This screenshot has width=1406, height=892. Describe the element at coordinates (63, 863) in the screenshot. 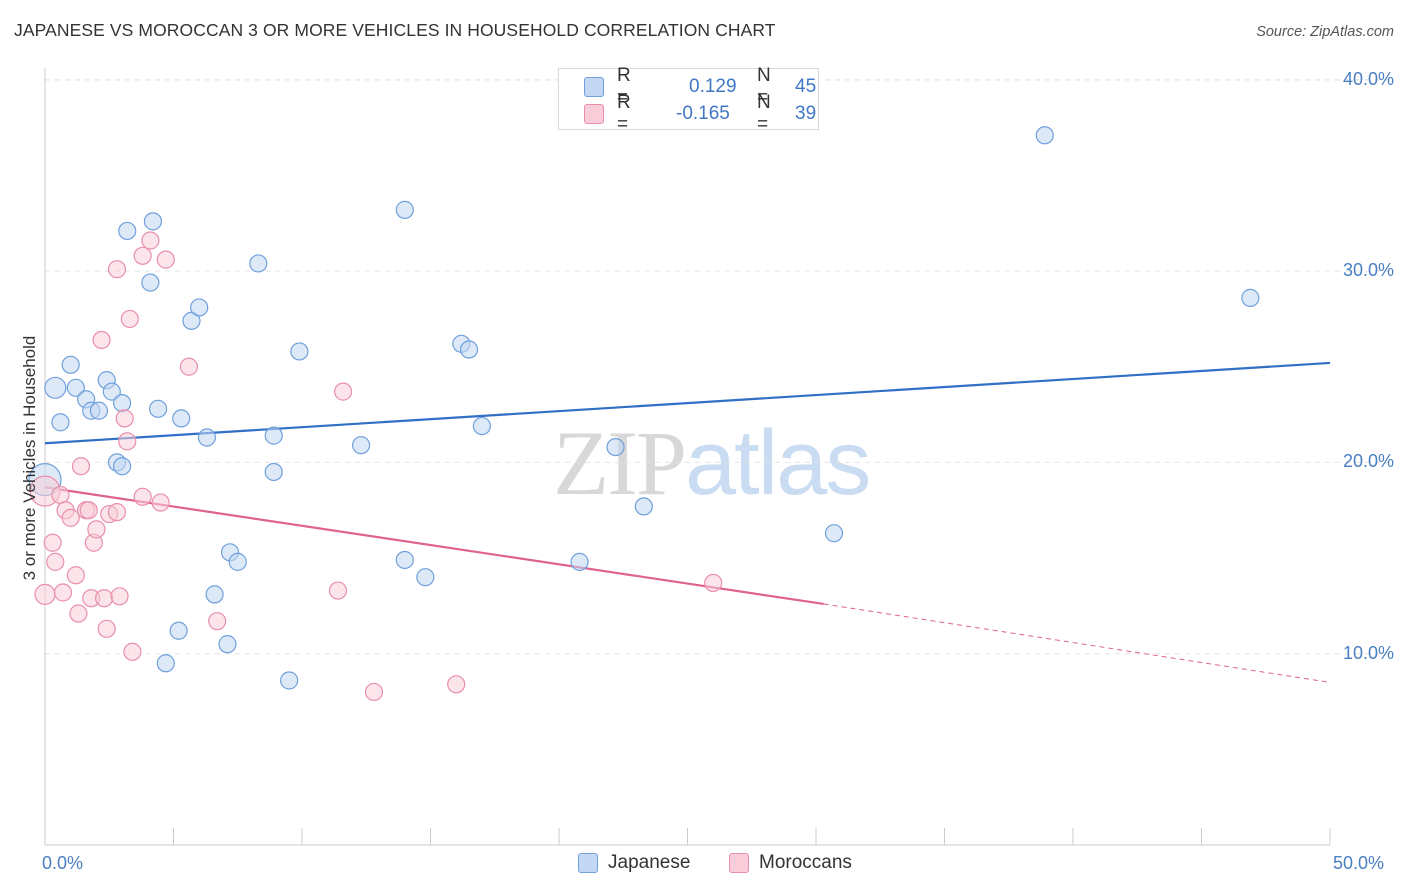

I see `x-tick-label-min: 0.0%` at that location.